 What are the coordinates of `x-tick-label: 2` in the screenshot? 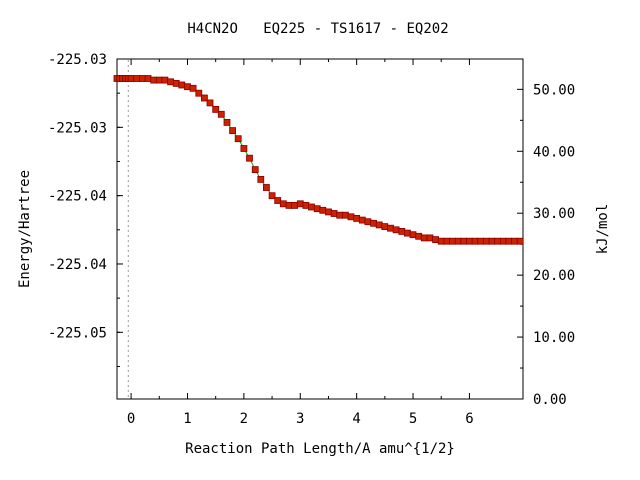 It's located at (244, 419).